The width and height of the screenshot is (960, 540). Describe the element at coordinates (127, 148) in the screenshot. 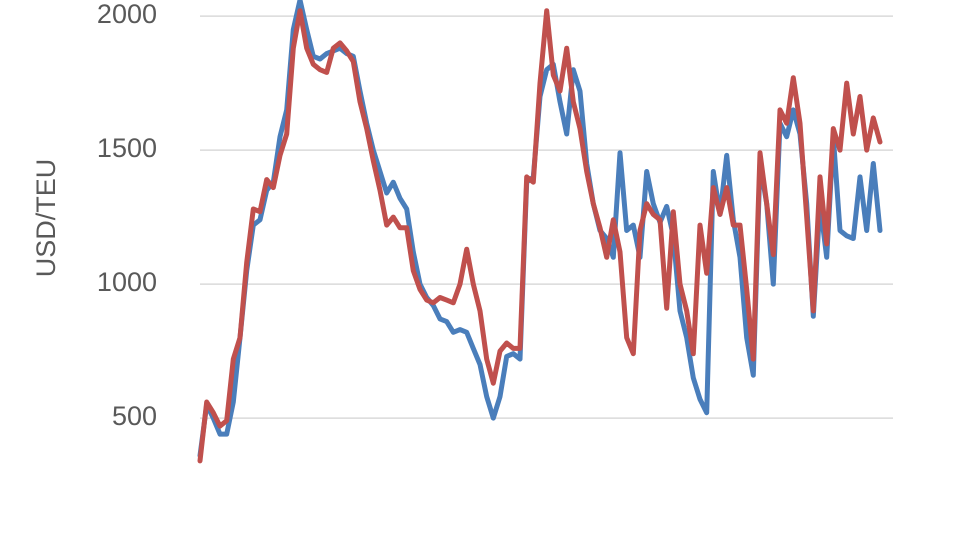

I see `y-tick-label: 1500` at that location.